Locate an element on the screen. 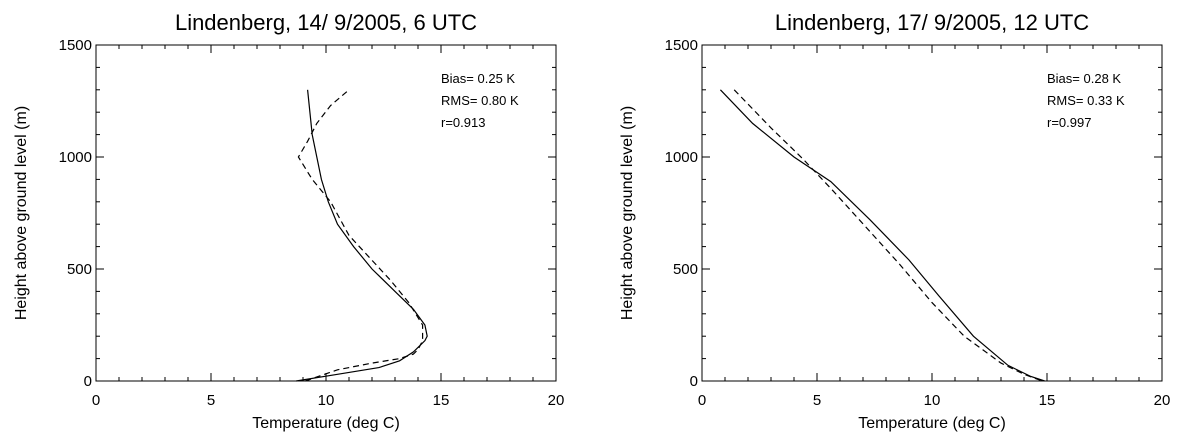 Image resolution: width=1182 pixels, height=437 pixels. chart-title: Lindenberg, 14/ 9/2005, 6 UTC is located at coordinates (326, 22).